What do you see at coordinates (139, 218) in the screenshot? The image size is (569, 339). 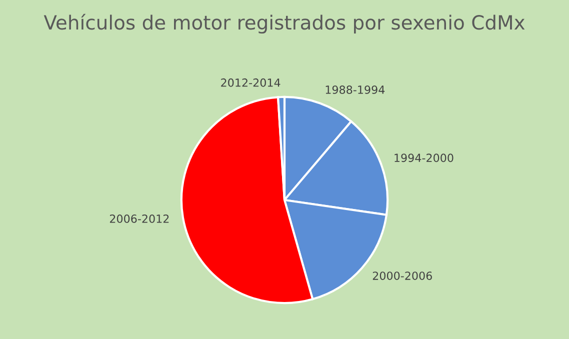 I see `slice-label: 2006-2012` at bounding box center [139, 218].